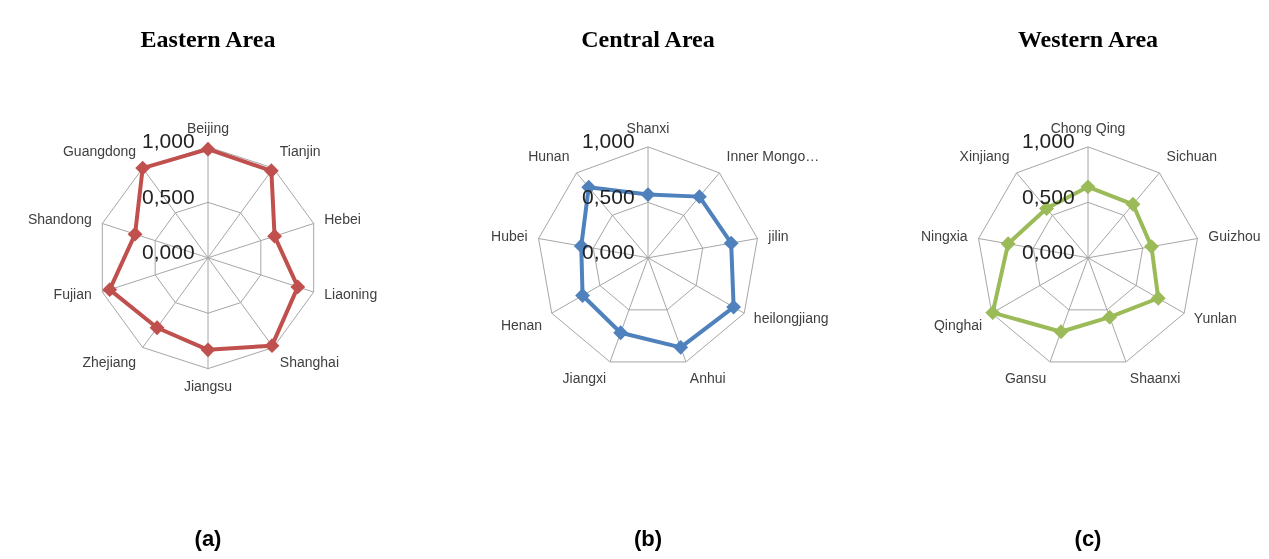 This screenshot has height=559, width=1269. Describe the element at coordinates (1192, 156) in the screenshot. I see `spoke-label: Sichuan` at that location.